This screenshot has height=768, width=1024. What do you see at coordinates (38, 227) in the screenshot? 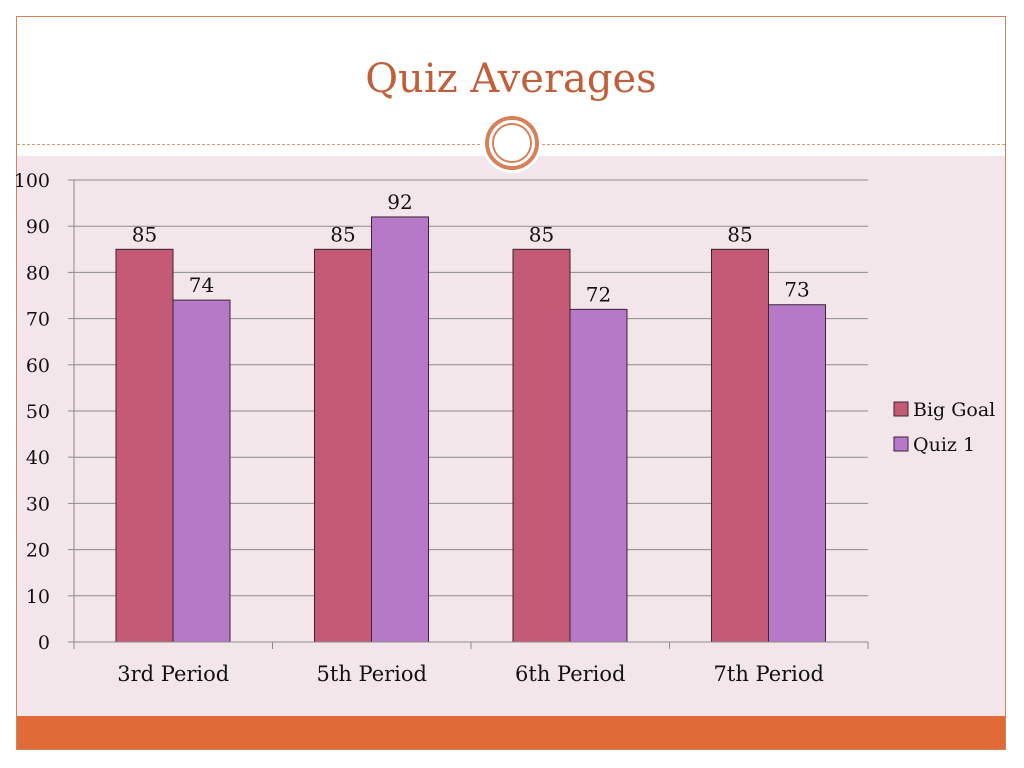
I see `y-tick-label: 90` at bounding box center [38, 227].